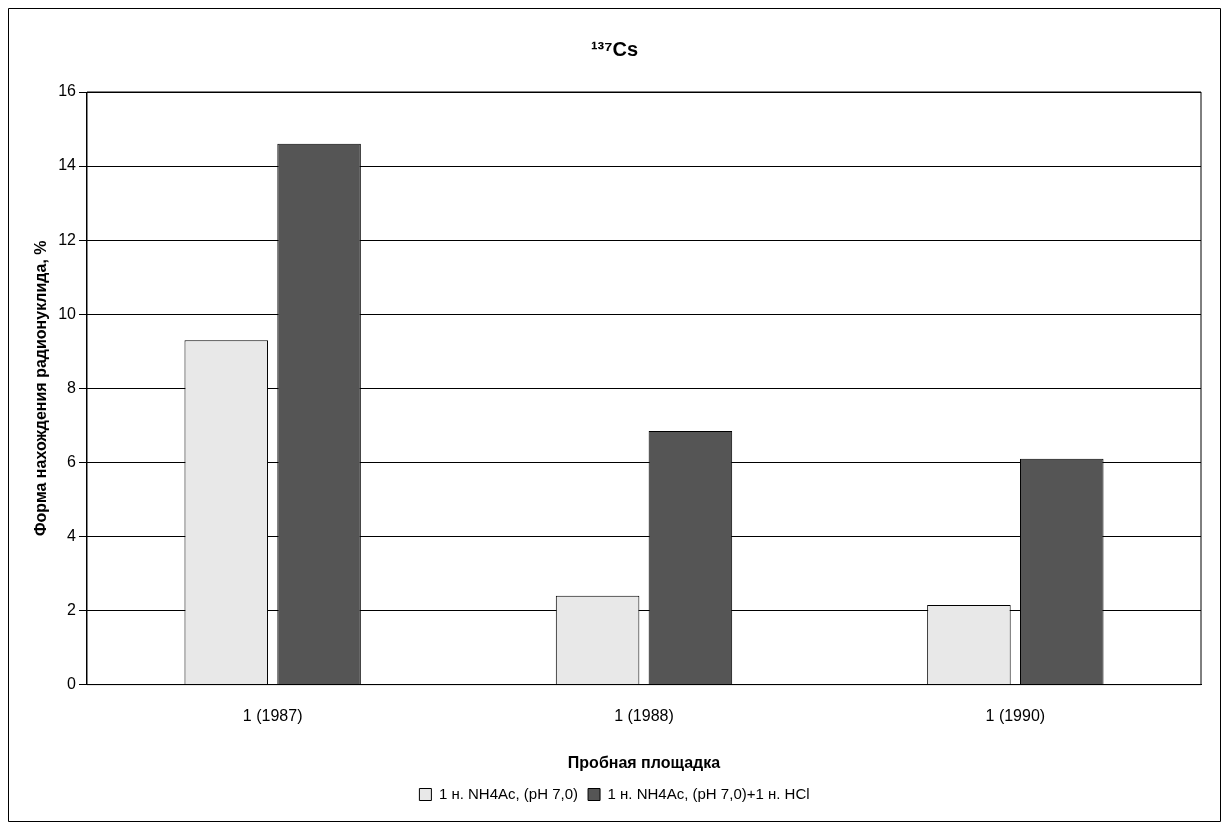  I want to click on y-tick-label: 4, so click(72, 535).